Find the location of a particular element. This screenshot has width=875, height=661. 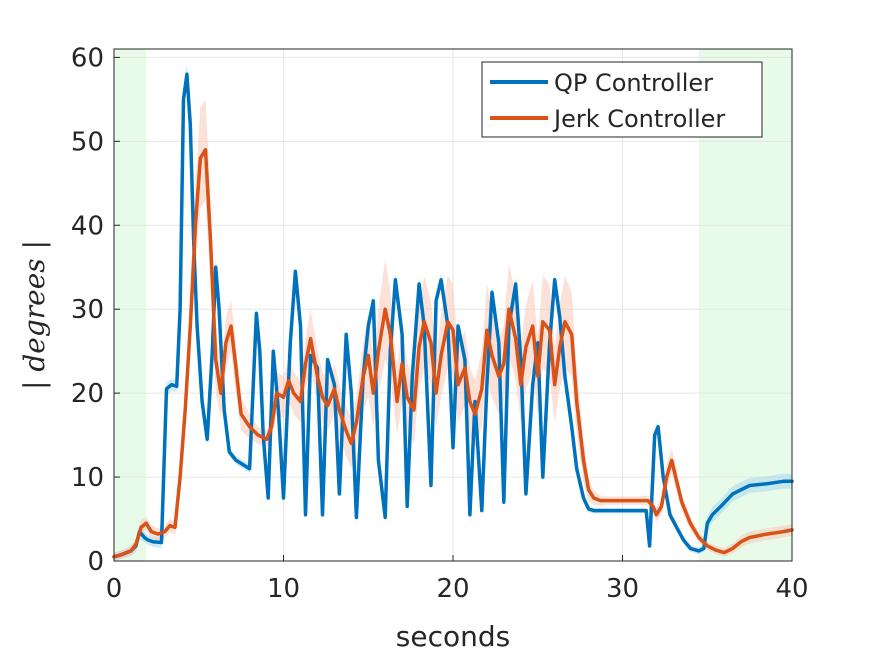

x-tick-label-2: 20 is located at coordinates (452, 589).